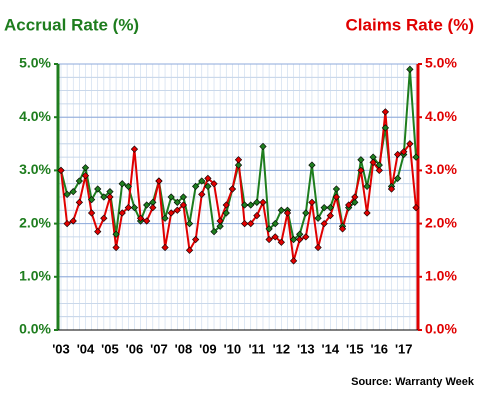 This screenshot has height=400, width=480. I want to click on y2-tick-label: 1.0%, so click(441, 276).